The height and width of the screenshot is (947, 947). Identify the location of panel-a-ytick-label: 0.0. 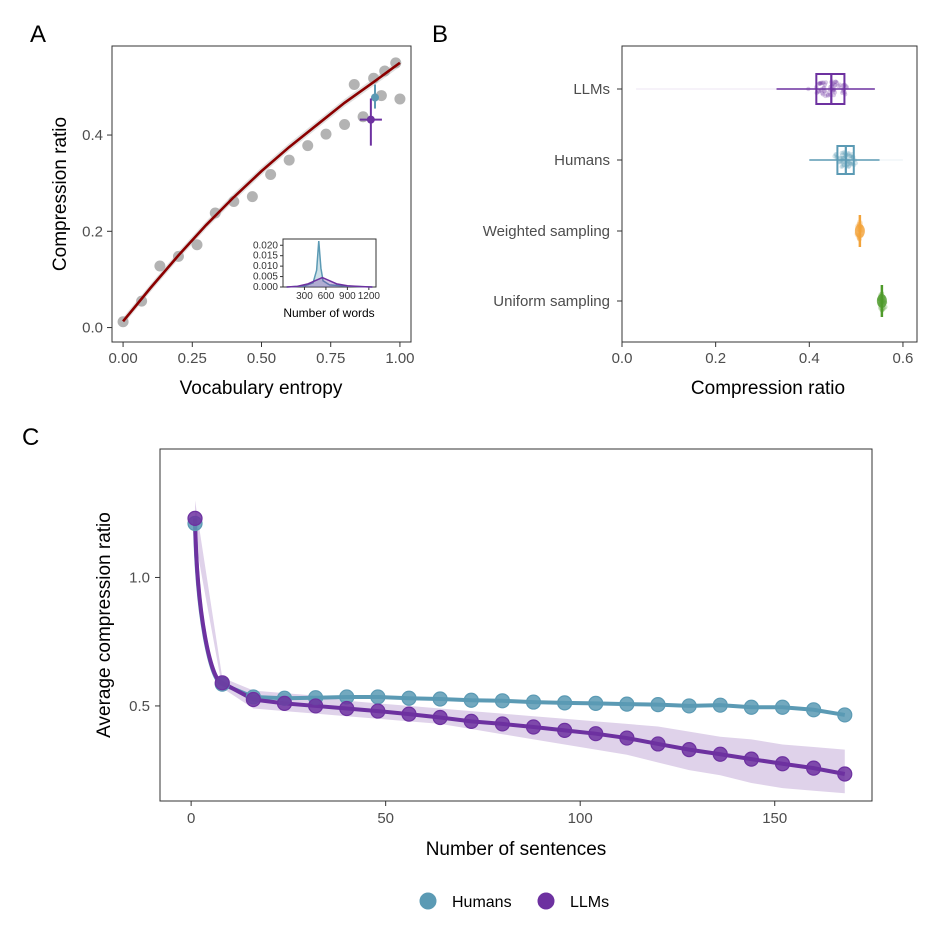
(92, 328).